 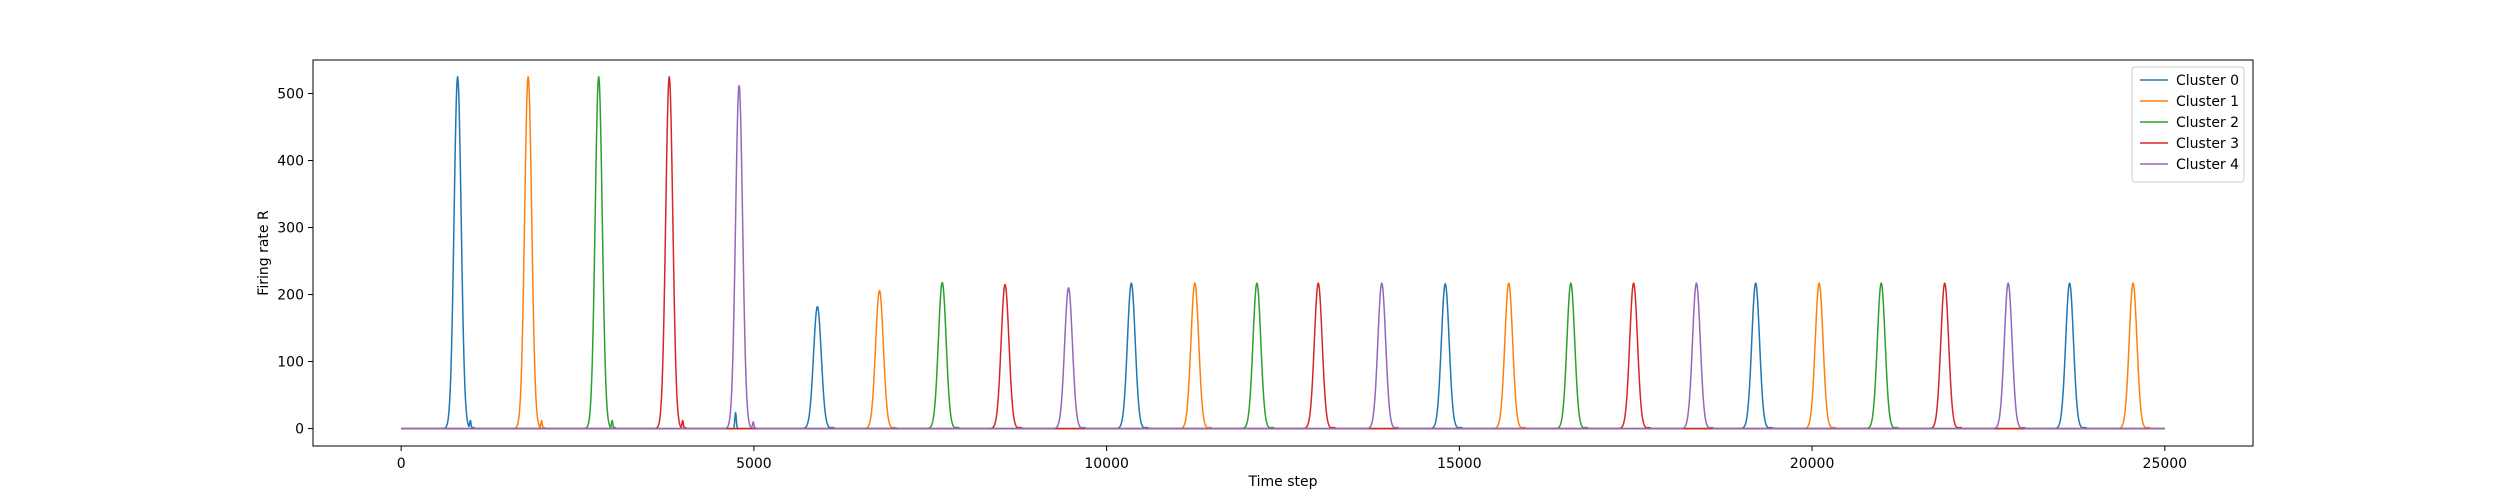 I want to click on x-axis-title: Time step, so click(x=1283, y=482).